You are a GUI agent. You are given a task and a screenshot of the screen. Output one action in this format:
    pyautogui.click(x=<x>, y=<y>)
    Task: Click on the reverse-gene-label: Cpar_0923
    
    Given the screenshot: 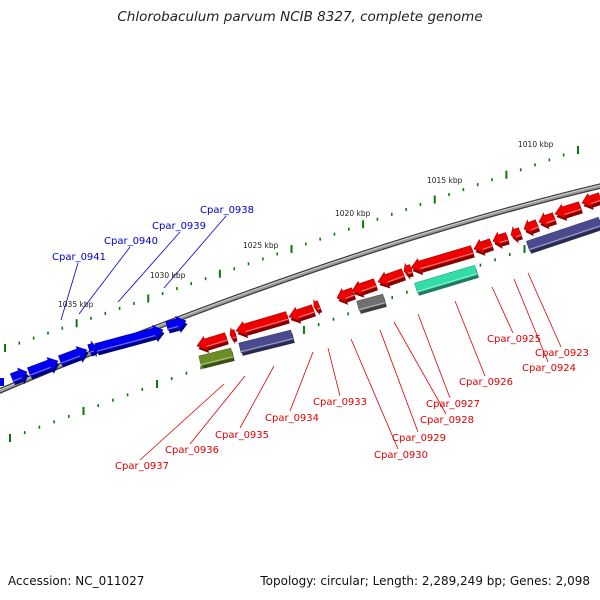 What is the action you would take?
    pyautogui.click(x=562, y=353)
    